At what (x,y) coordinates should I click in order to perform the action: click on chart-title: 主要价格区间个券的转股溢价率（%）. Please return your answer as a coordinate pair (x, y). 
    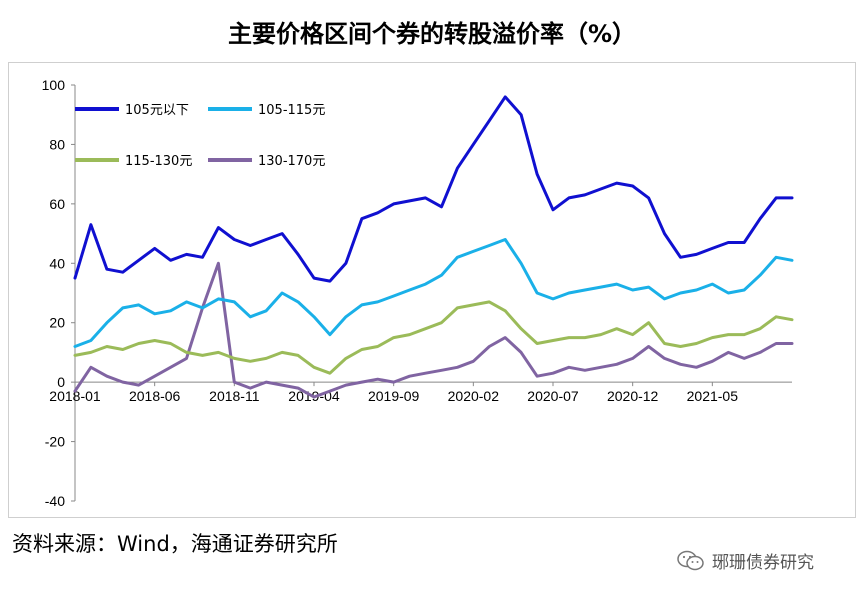
    Looking at the image, I should click on (432, 34).